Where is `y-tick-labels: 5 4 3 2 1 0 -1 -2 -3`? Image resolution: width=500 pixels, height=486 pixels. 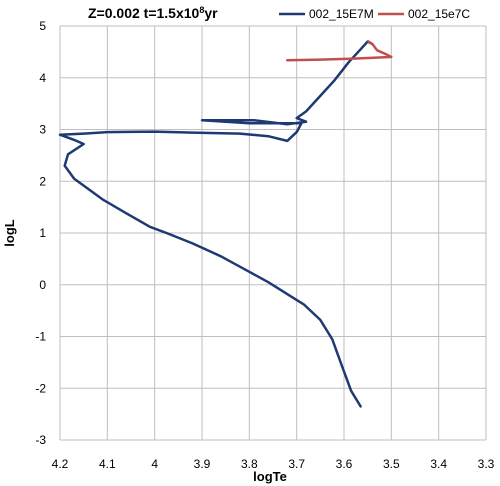
y-tick-labels: 5 4 3 2 1 0 -1 -2 -3 is located at coordinates (40, 233).